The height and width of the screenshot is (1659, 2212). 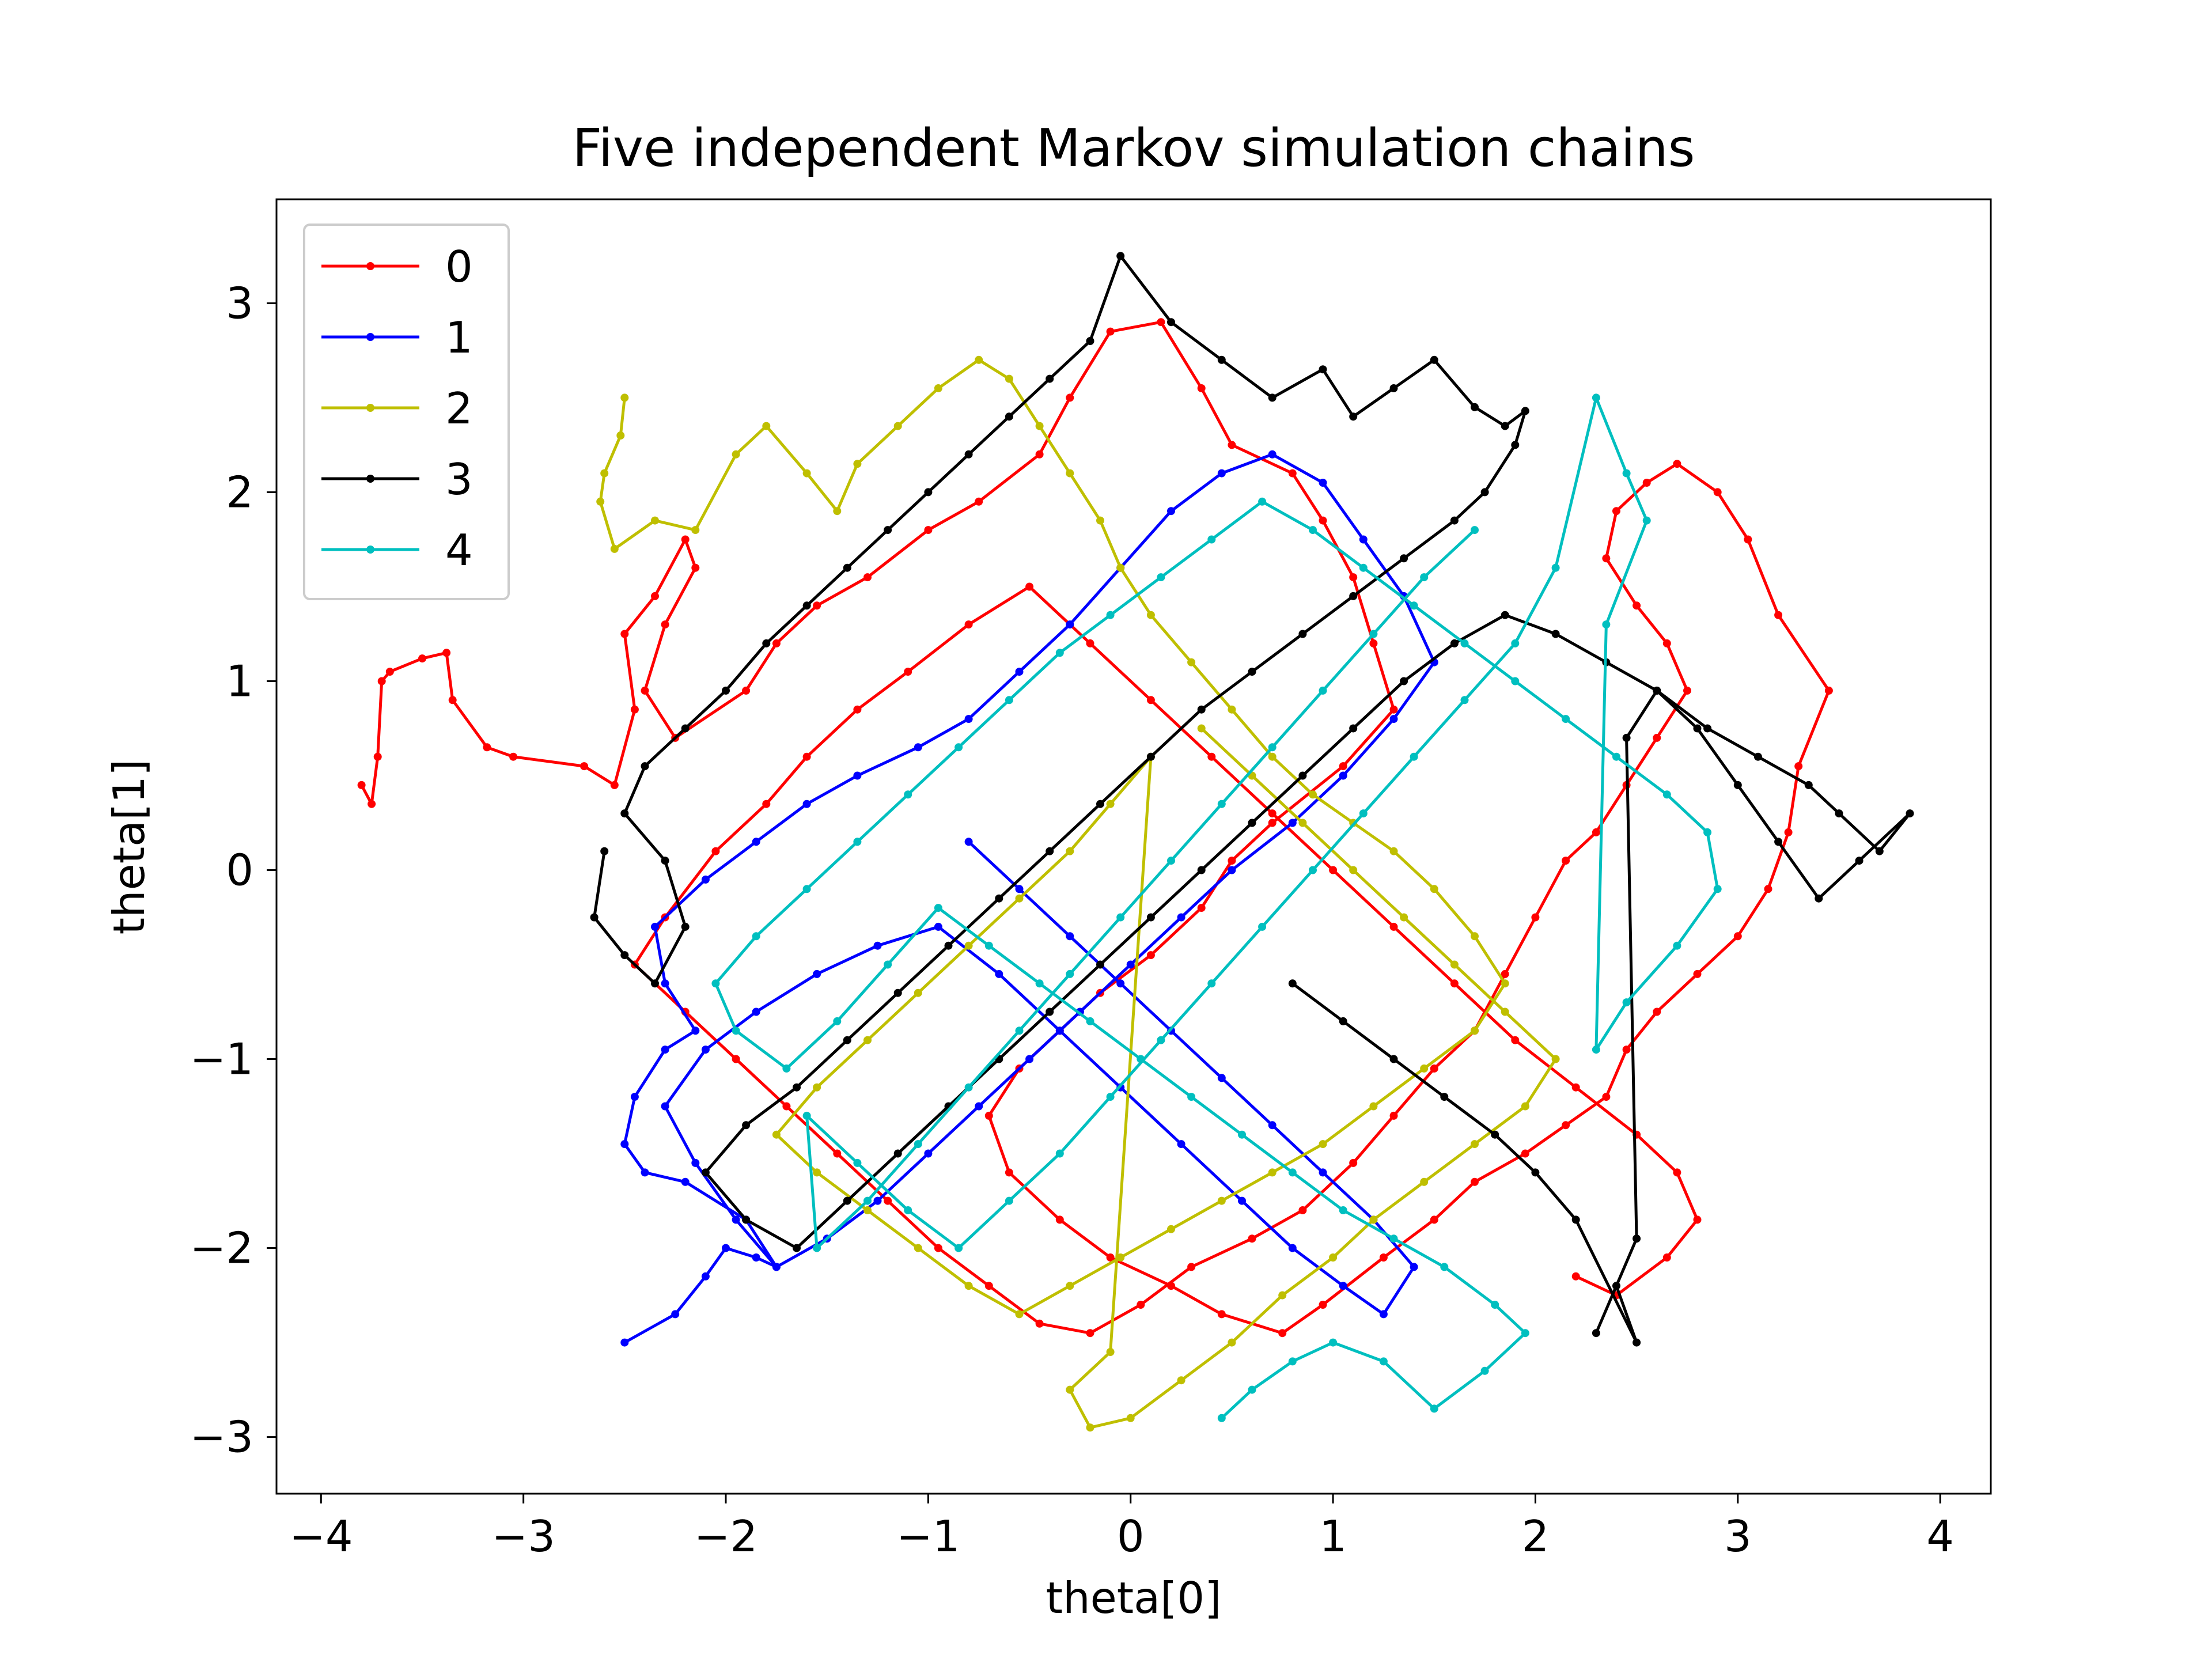 I want to click on x-tick-label: −3, so click(x=523, y=1536).